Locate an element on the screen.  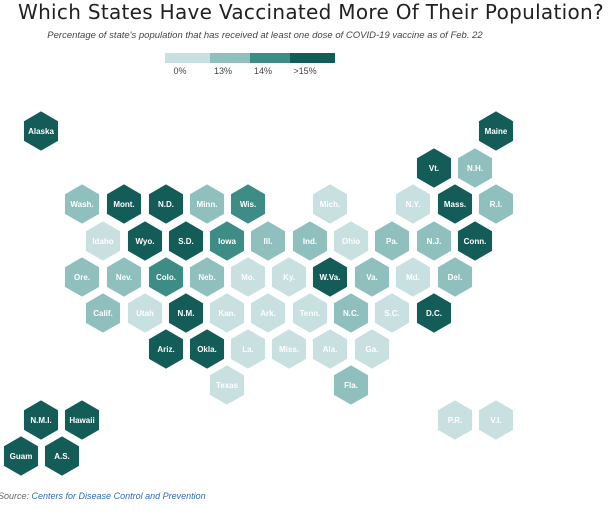
state-hex-wis is located at coordinates (248, 204).